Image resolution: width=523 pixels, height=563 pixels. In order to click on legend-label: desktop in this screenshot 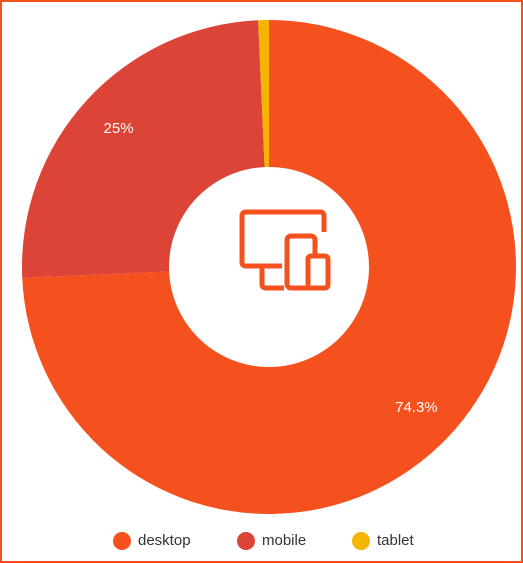, I will do `click(164, 540)`.